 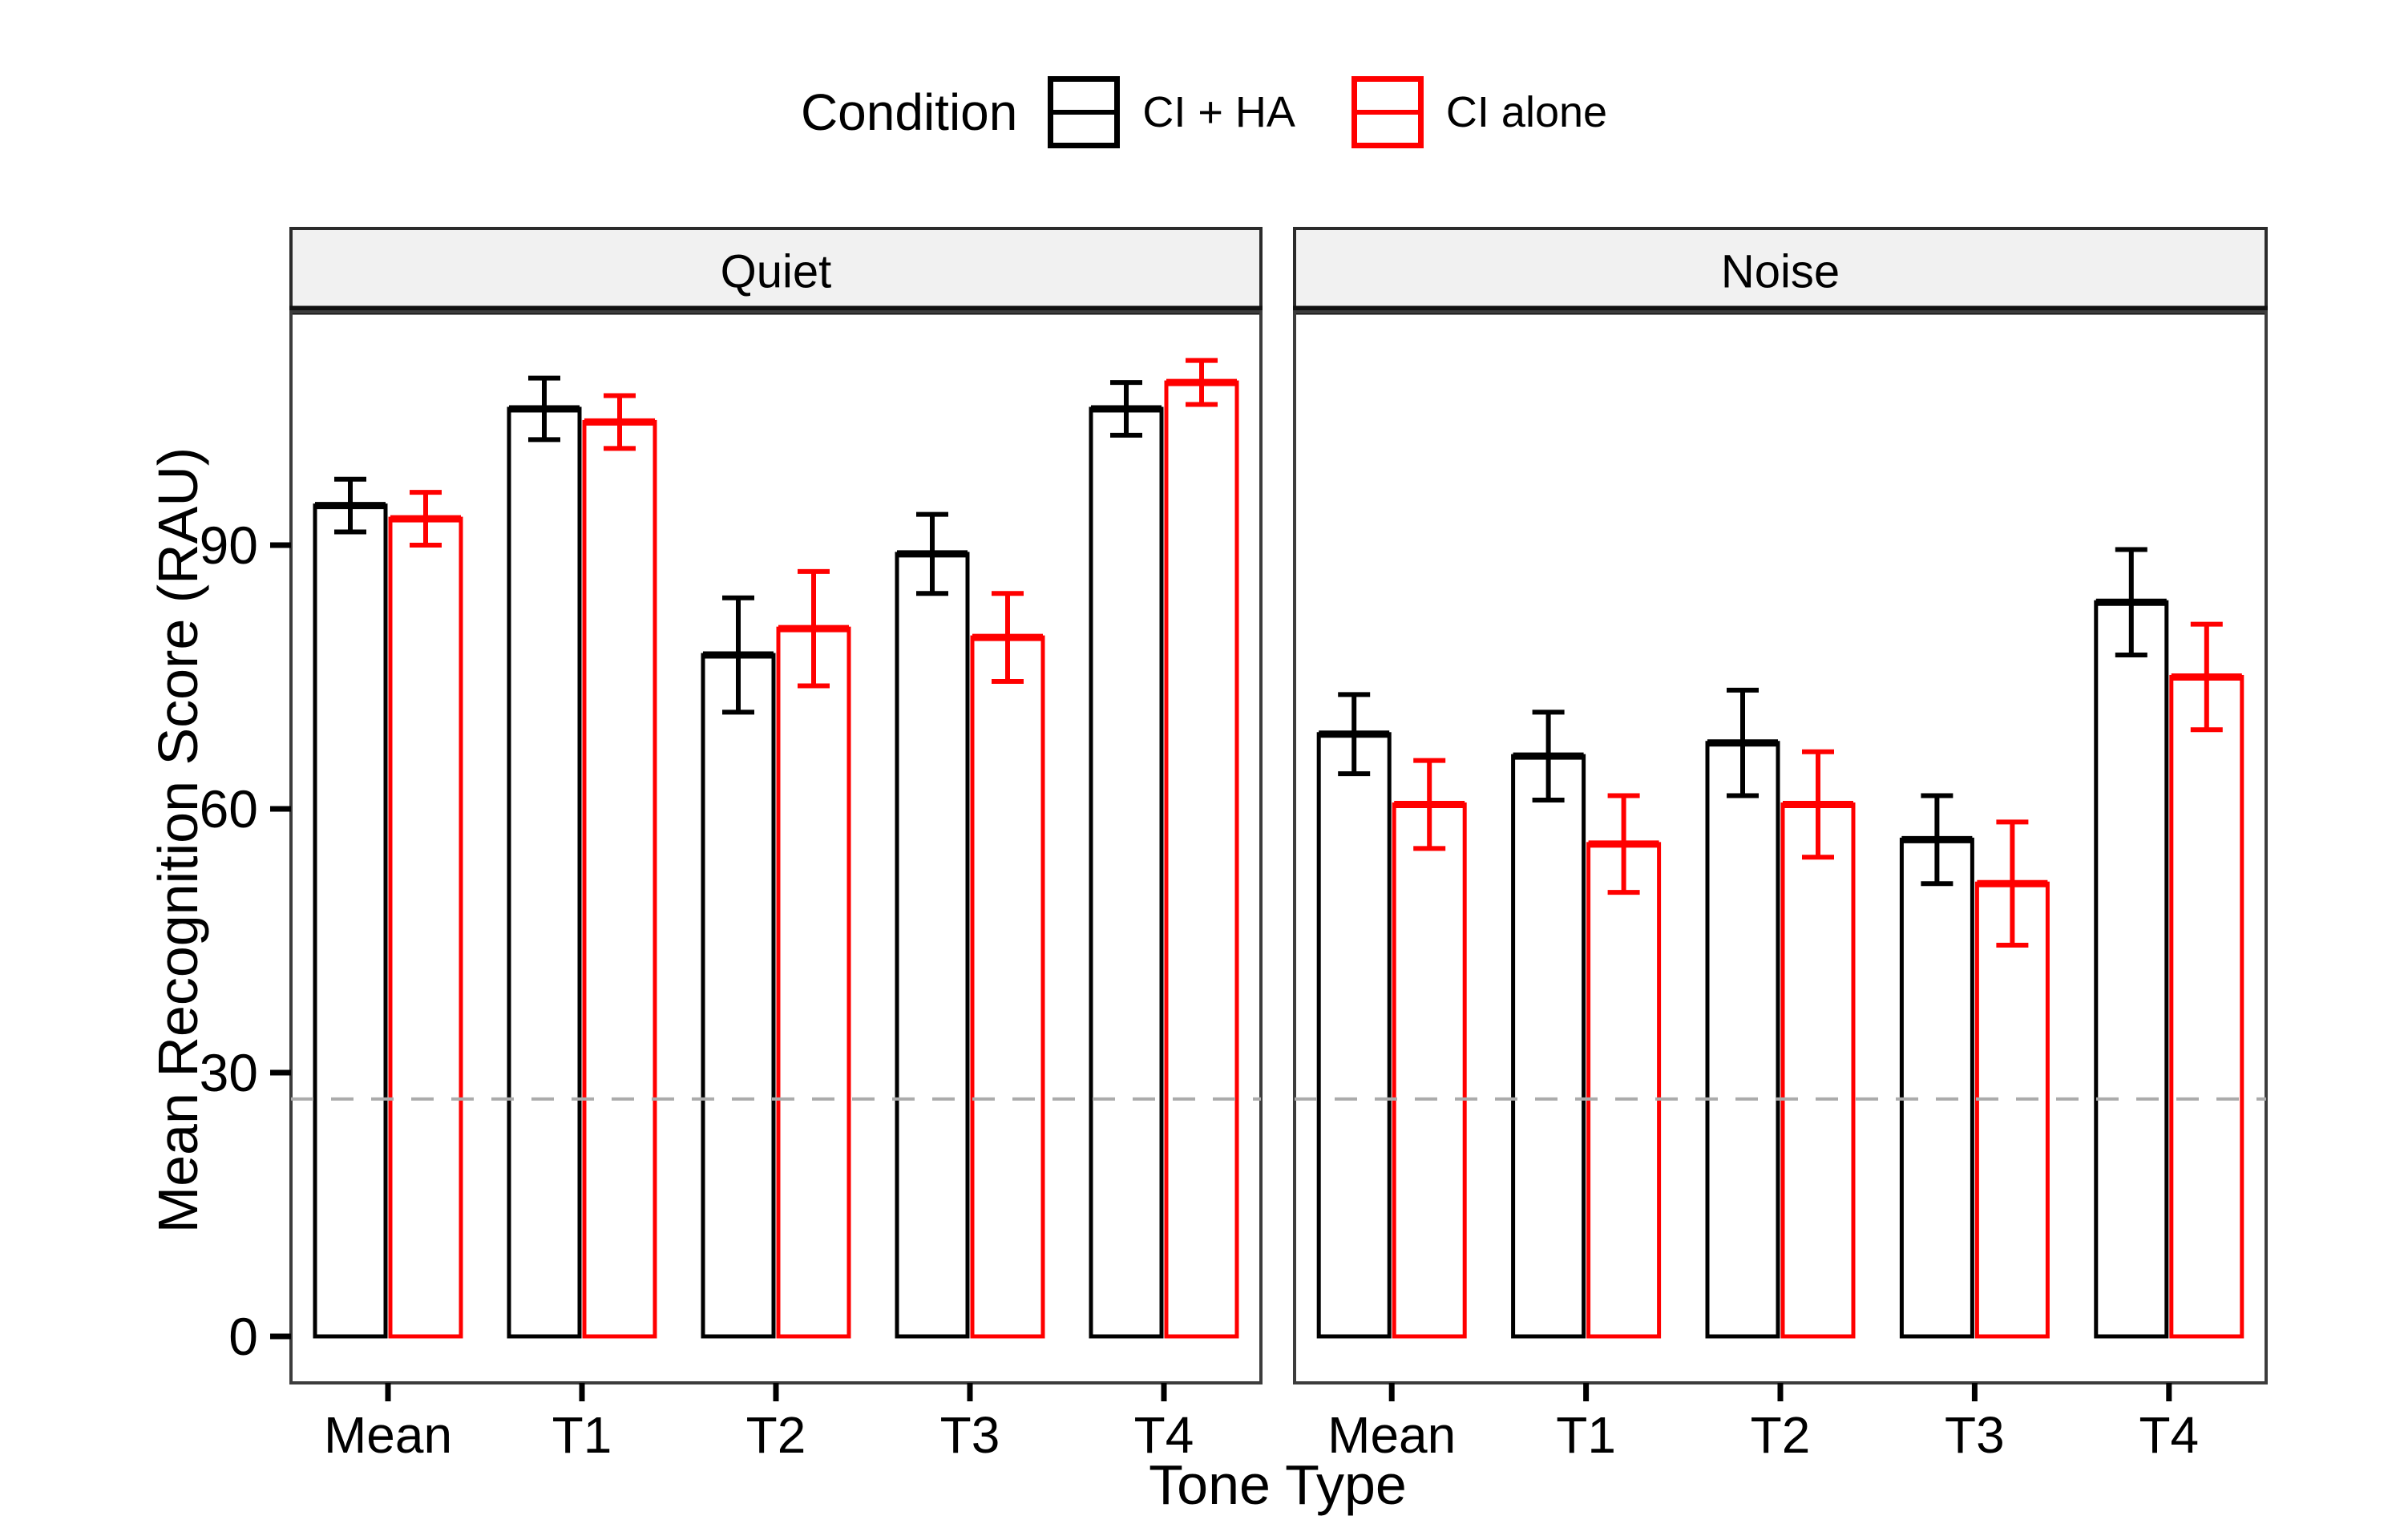 I want to click on legend-key-ci-ha-icon, so click(x=1084, y=112).